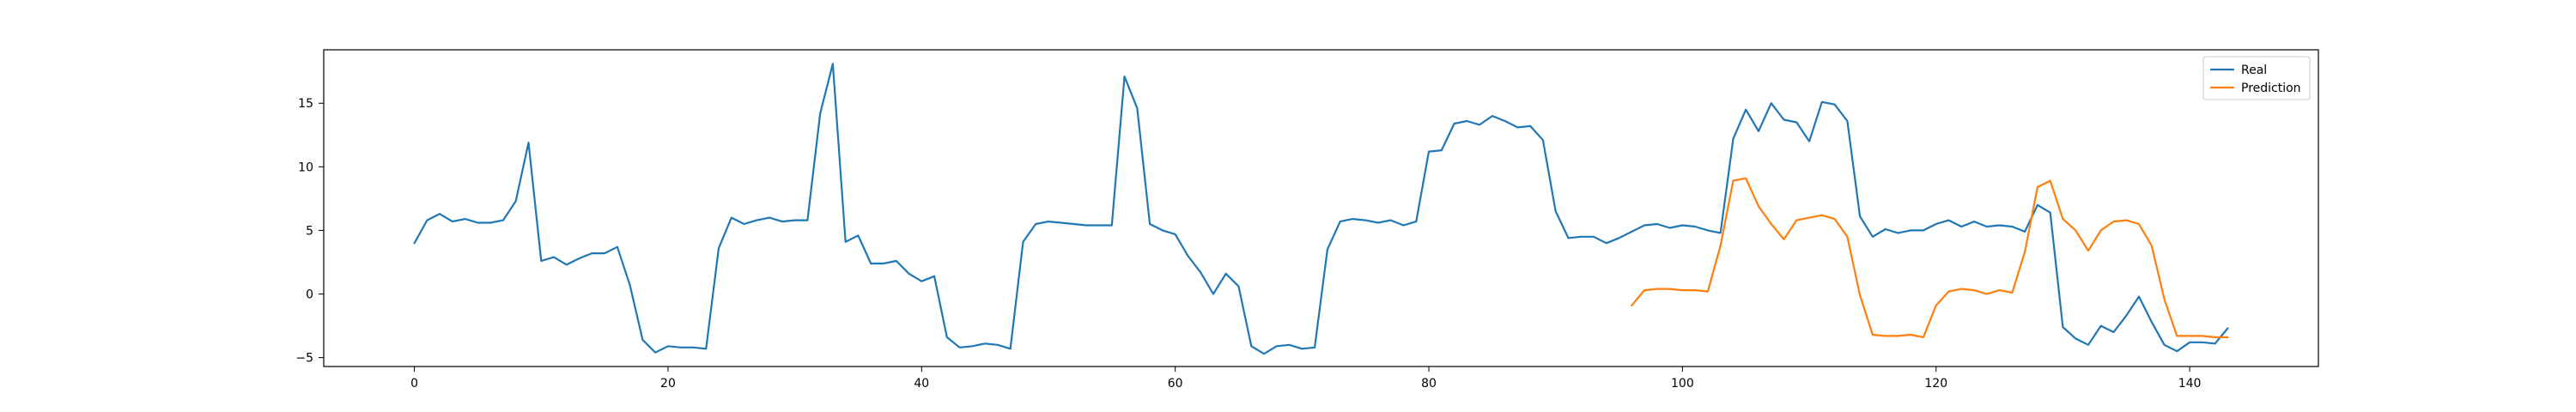 The width and height of the screenshot is (2576, 412). What do you see at coordinates (305, 104) in the screenshot?
I see `y-tick-label: 15` at bounding box center [305, 104].